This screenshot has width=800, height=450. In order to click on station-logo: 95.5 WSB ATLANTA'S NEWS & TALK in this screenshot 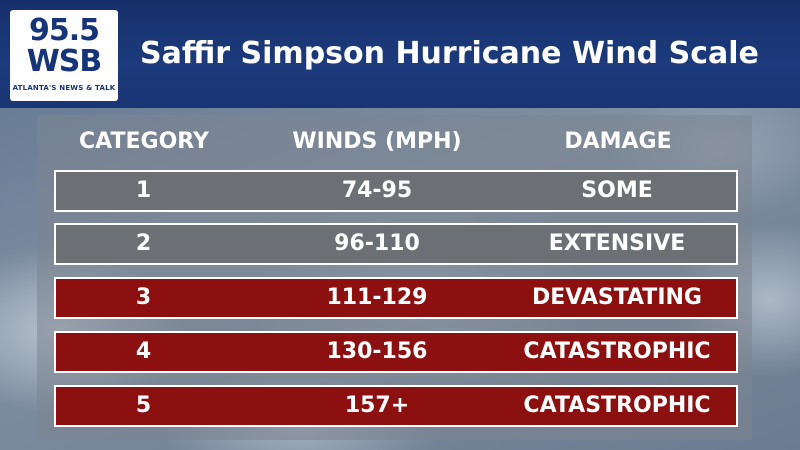, I will do `click(64, 55)`.